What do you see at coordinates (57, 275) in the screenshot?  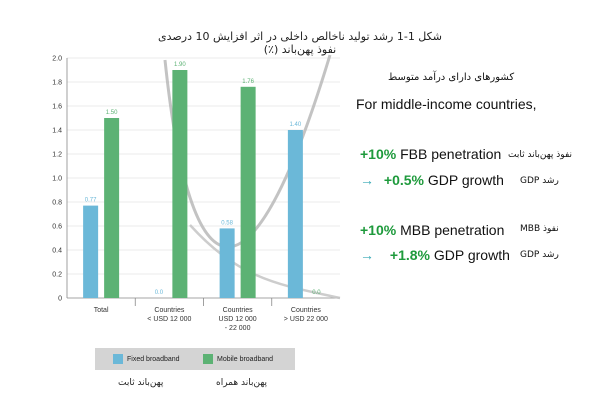 I see `y-tick-label: 0.2` at bounding box center [57, 275].